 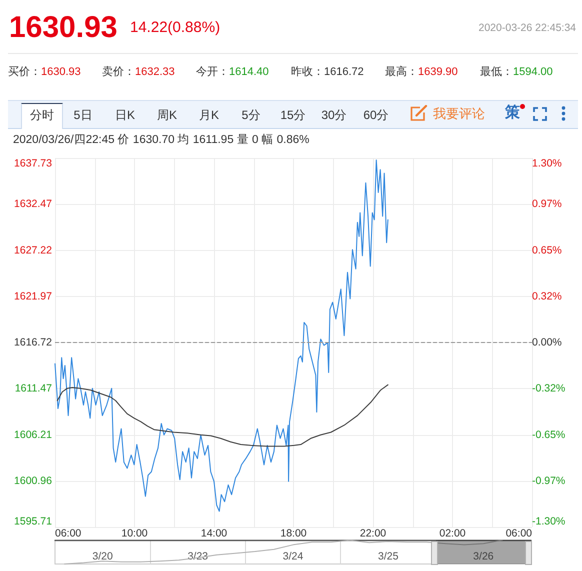 I want to click on y2-tick-label: -1.30%, so click(x=549, y=522).